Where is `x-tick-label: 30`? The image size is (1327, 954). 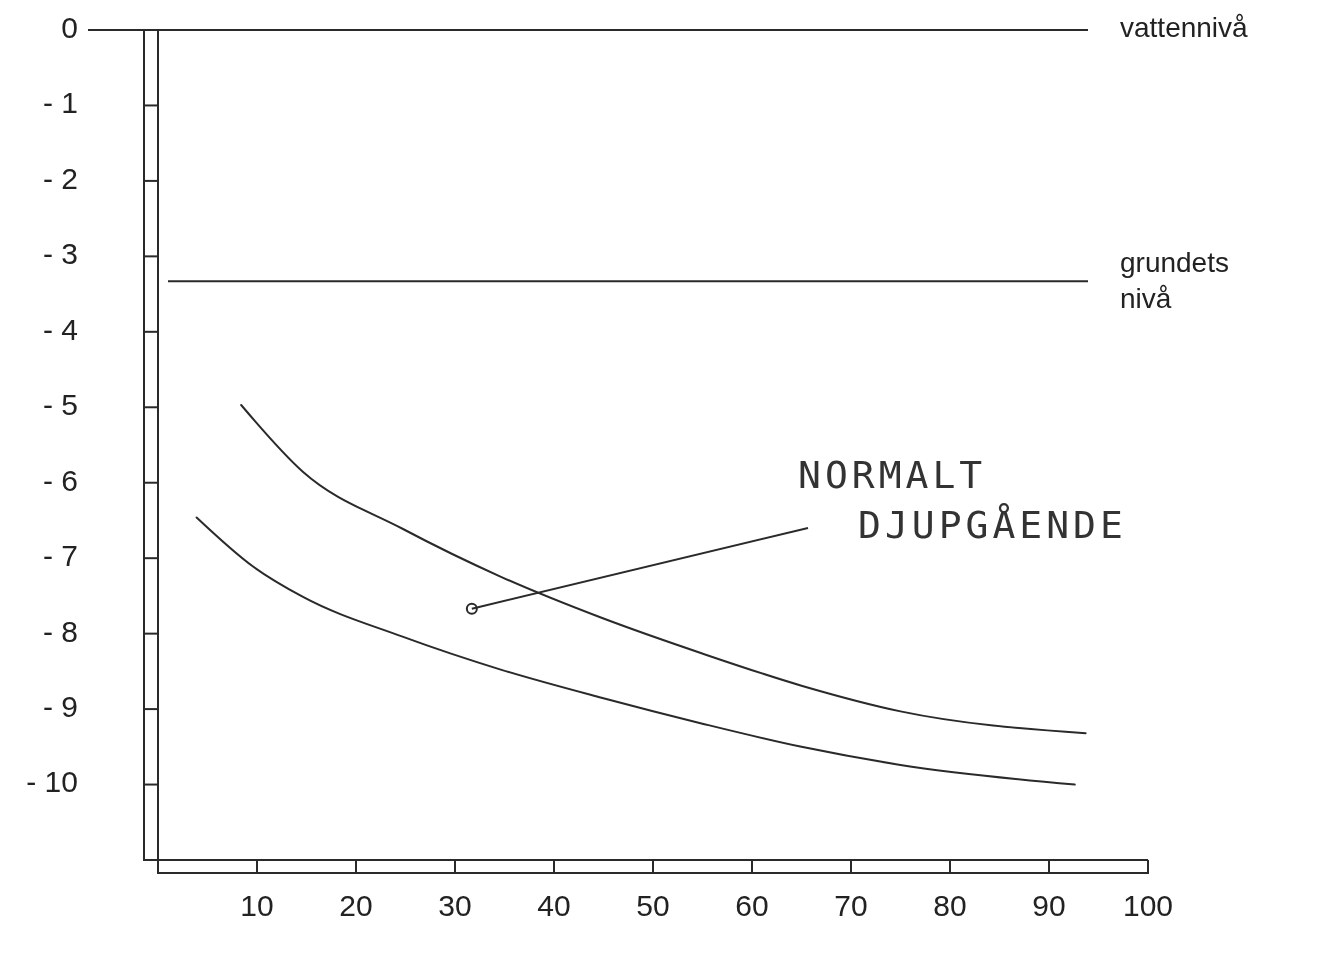 x-tick-label: 30 is located at coordinates (455, 905).